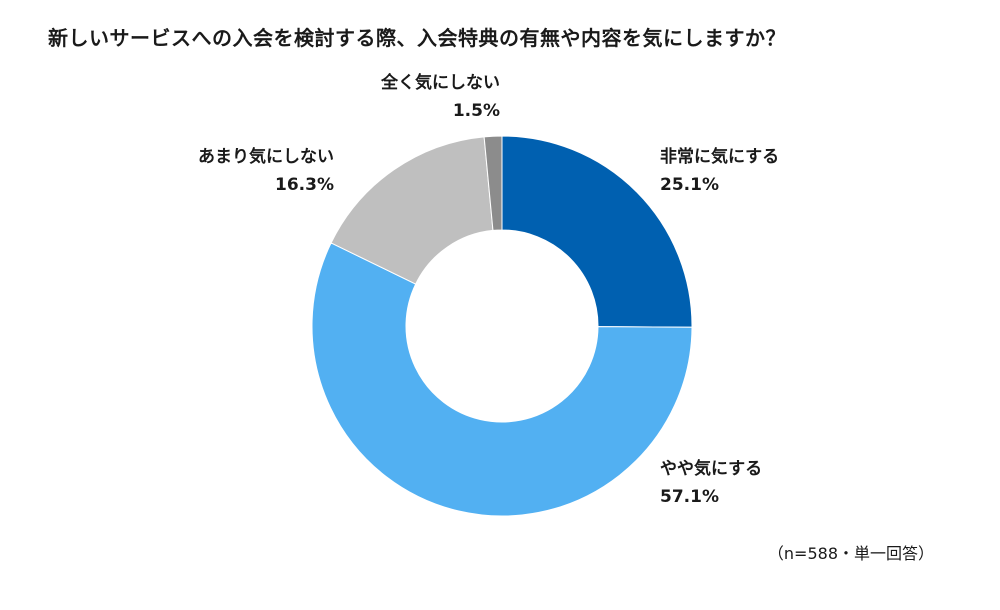 The image size is (1000, 610). I want to click on slice-value-somewhat-concerned: 57.1%, so click(689, 497).